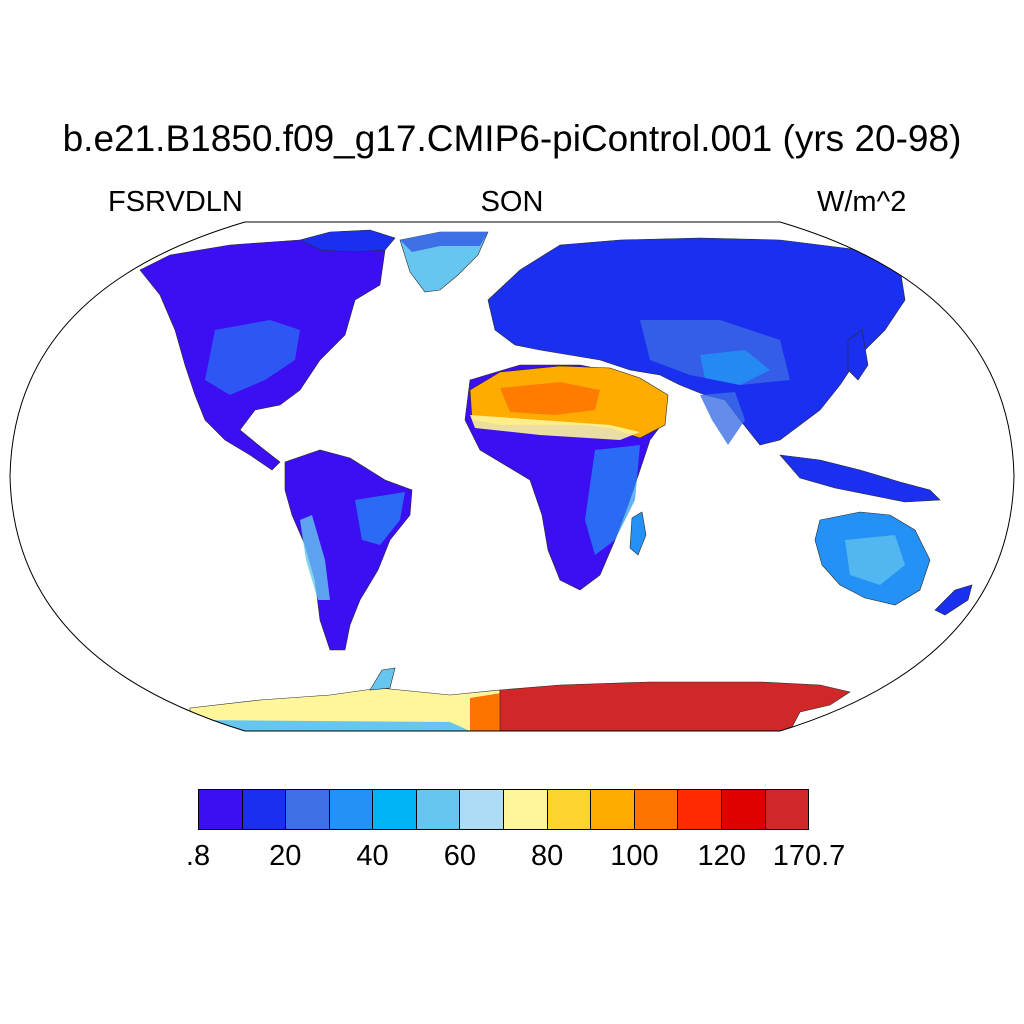  What do you see at coordinates (634, 856) in the screenshot?
I see `colorbar-tick-label: 100` at bounding box center [634, 856].